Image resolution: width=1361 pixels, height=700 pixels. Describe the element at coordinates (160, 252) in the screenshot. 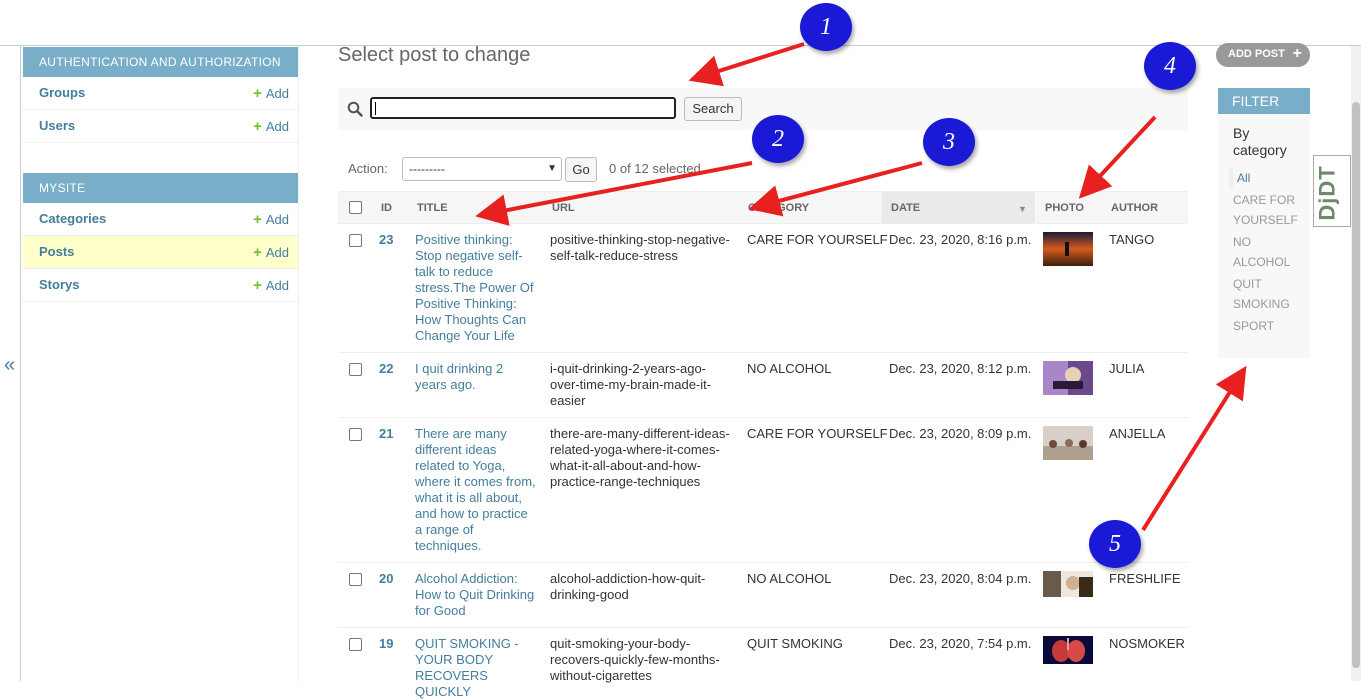

I see `sidebar-item-posts: Posts + Add` at that location.